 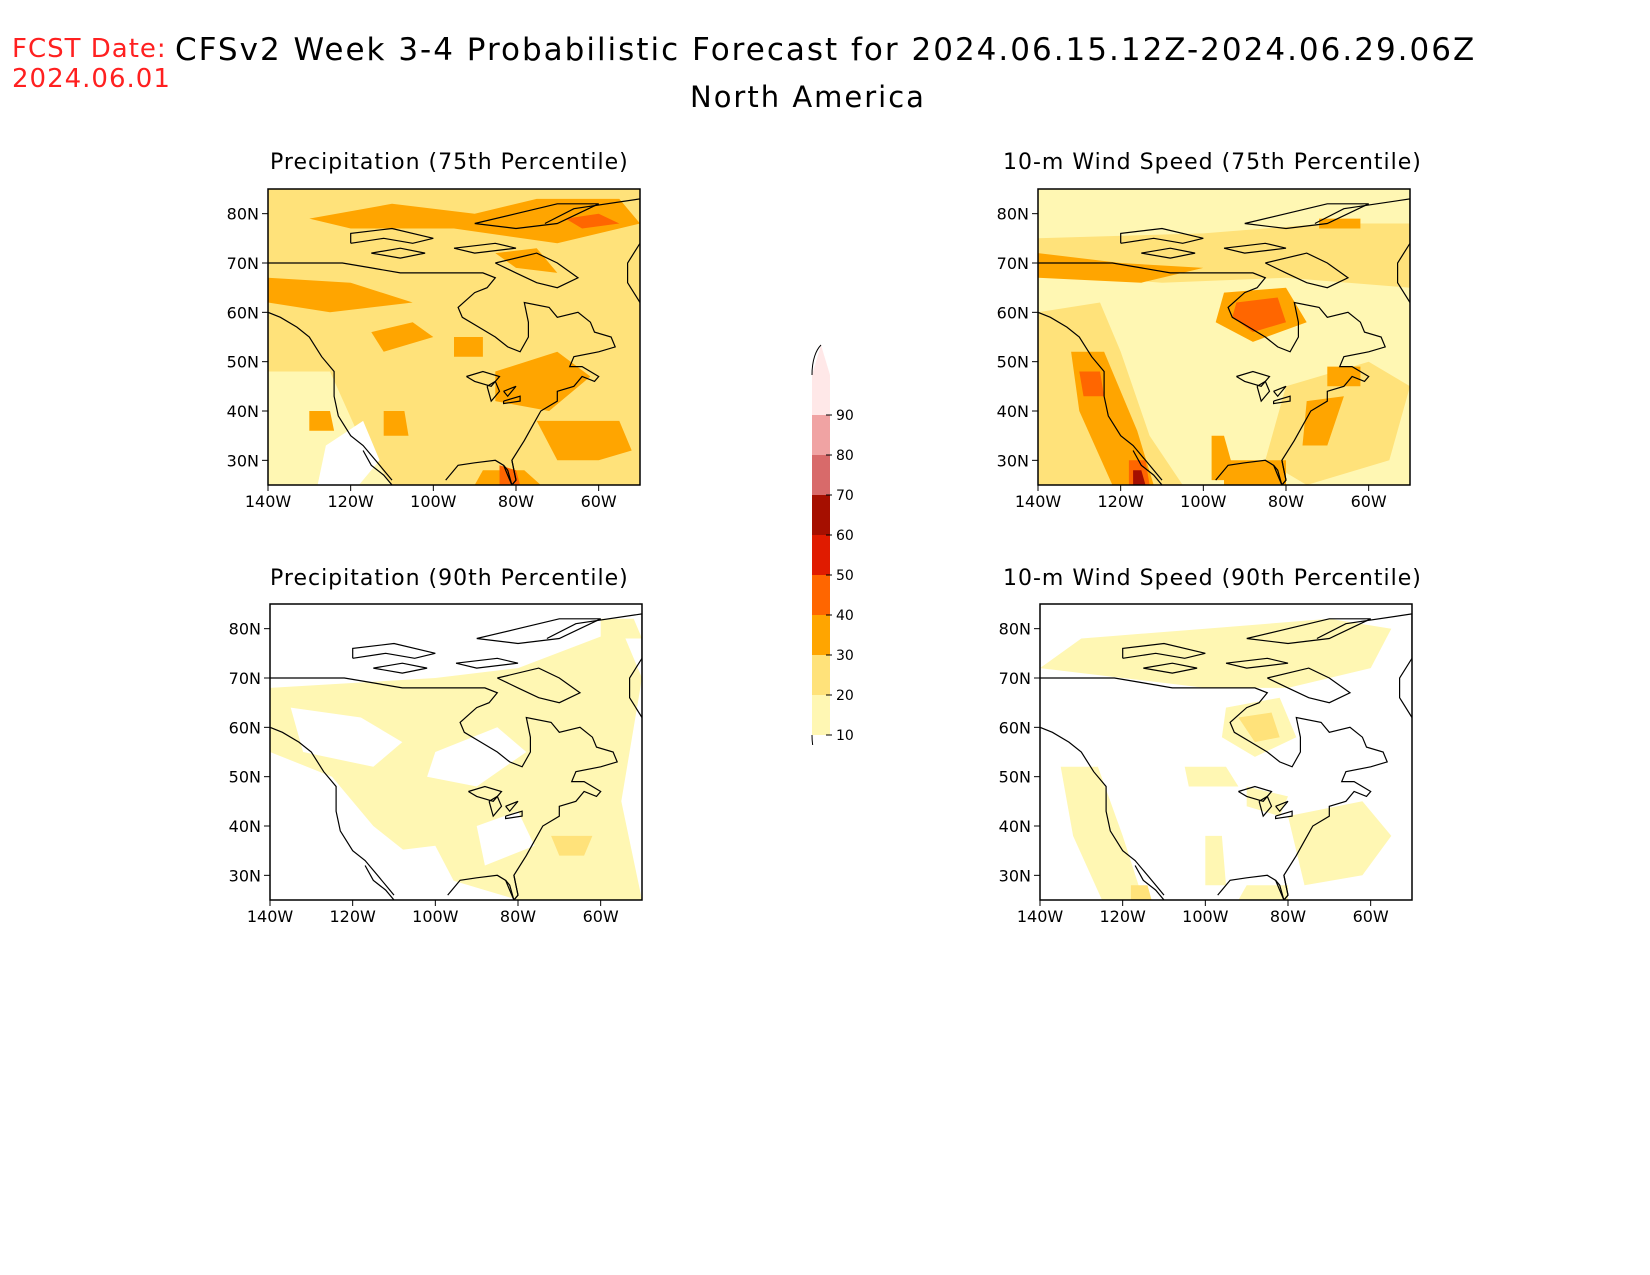 What do you see at coordinates (1212, 578) in the screenshot?
I see `panel-title-wind90: 10-m Wind Speed (90th Percentile)` at bounding box center [1212, 578].